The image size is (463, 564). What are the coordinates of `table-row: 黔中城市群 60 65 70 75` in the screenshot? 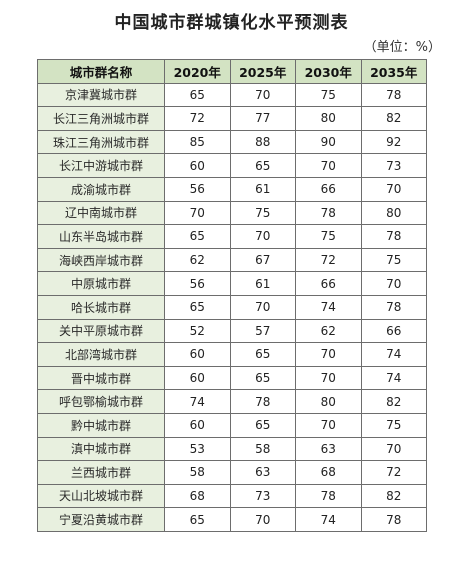 It's located at (232, 425).